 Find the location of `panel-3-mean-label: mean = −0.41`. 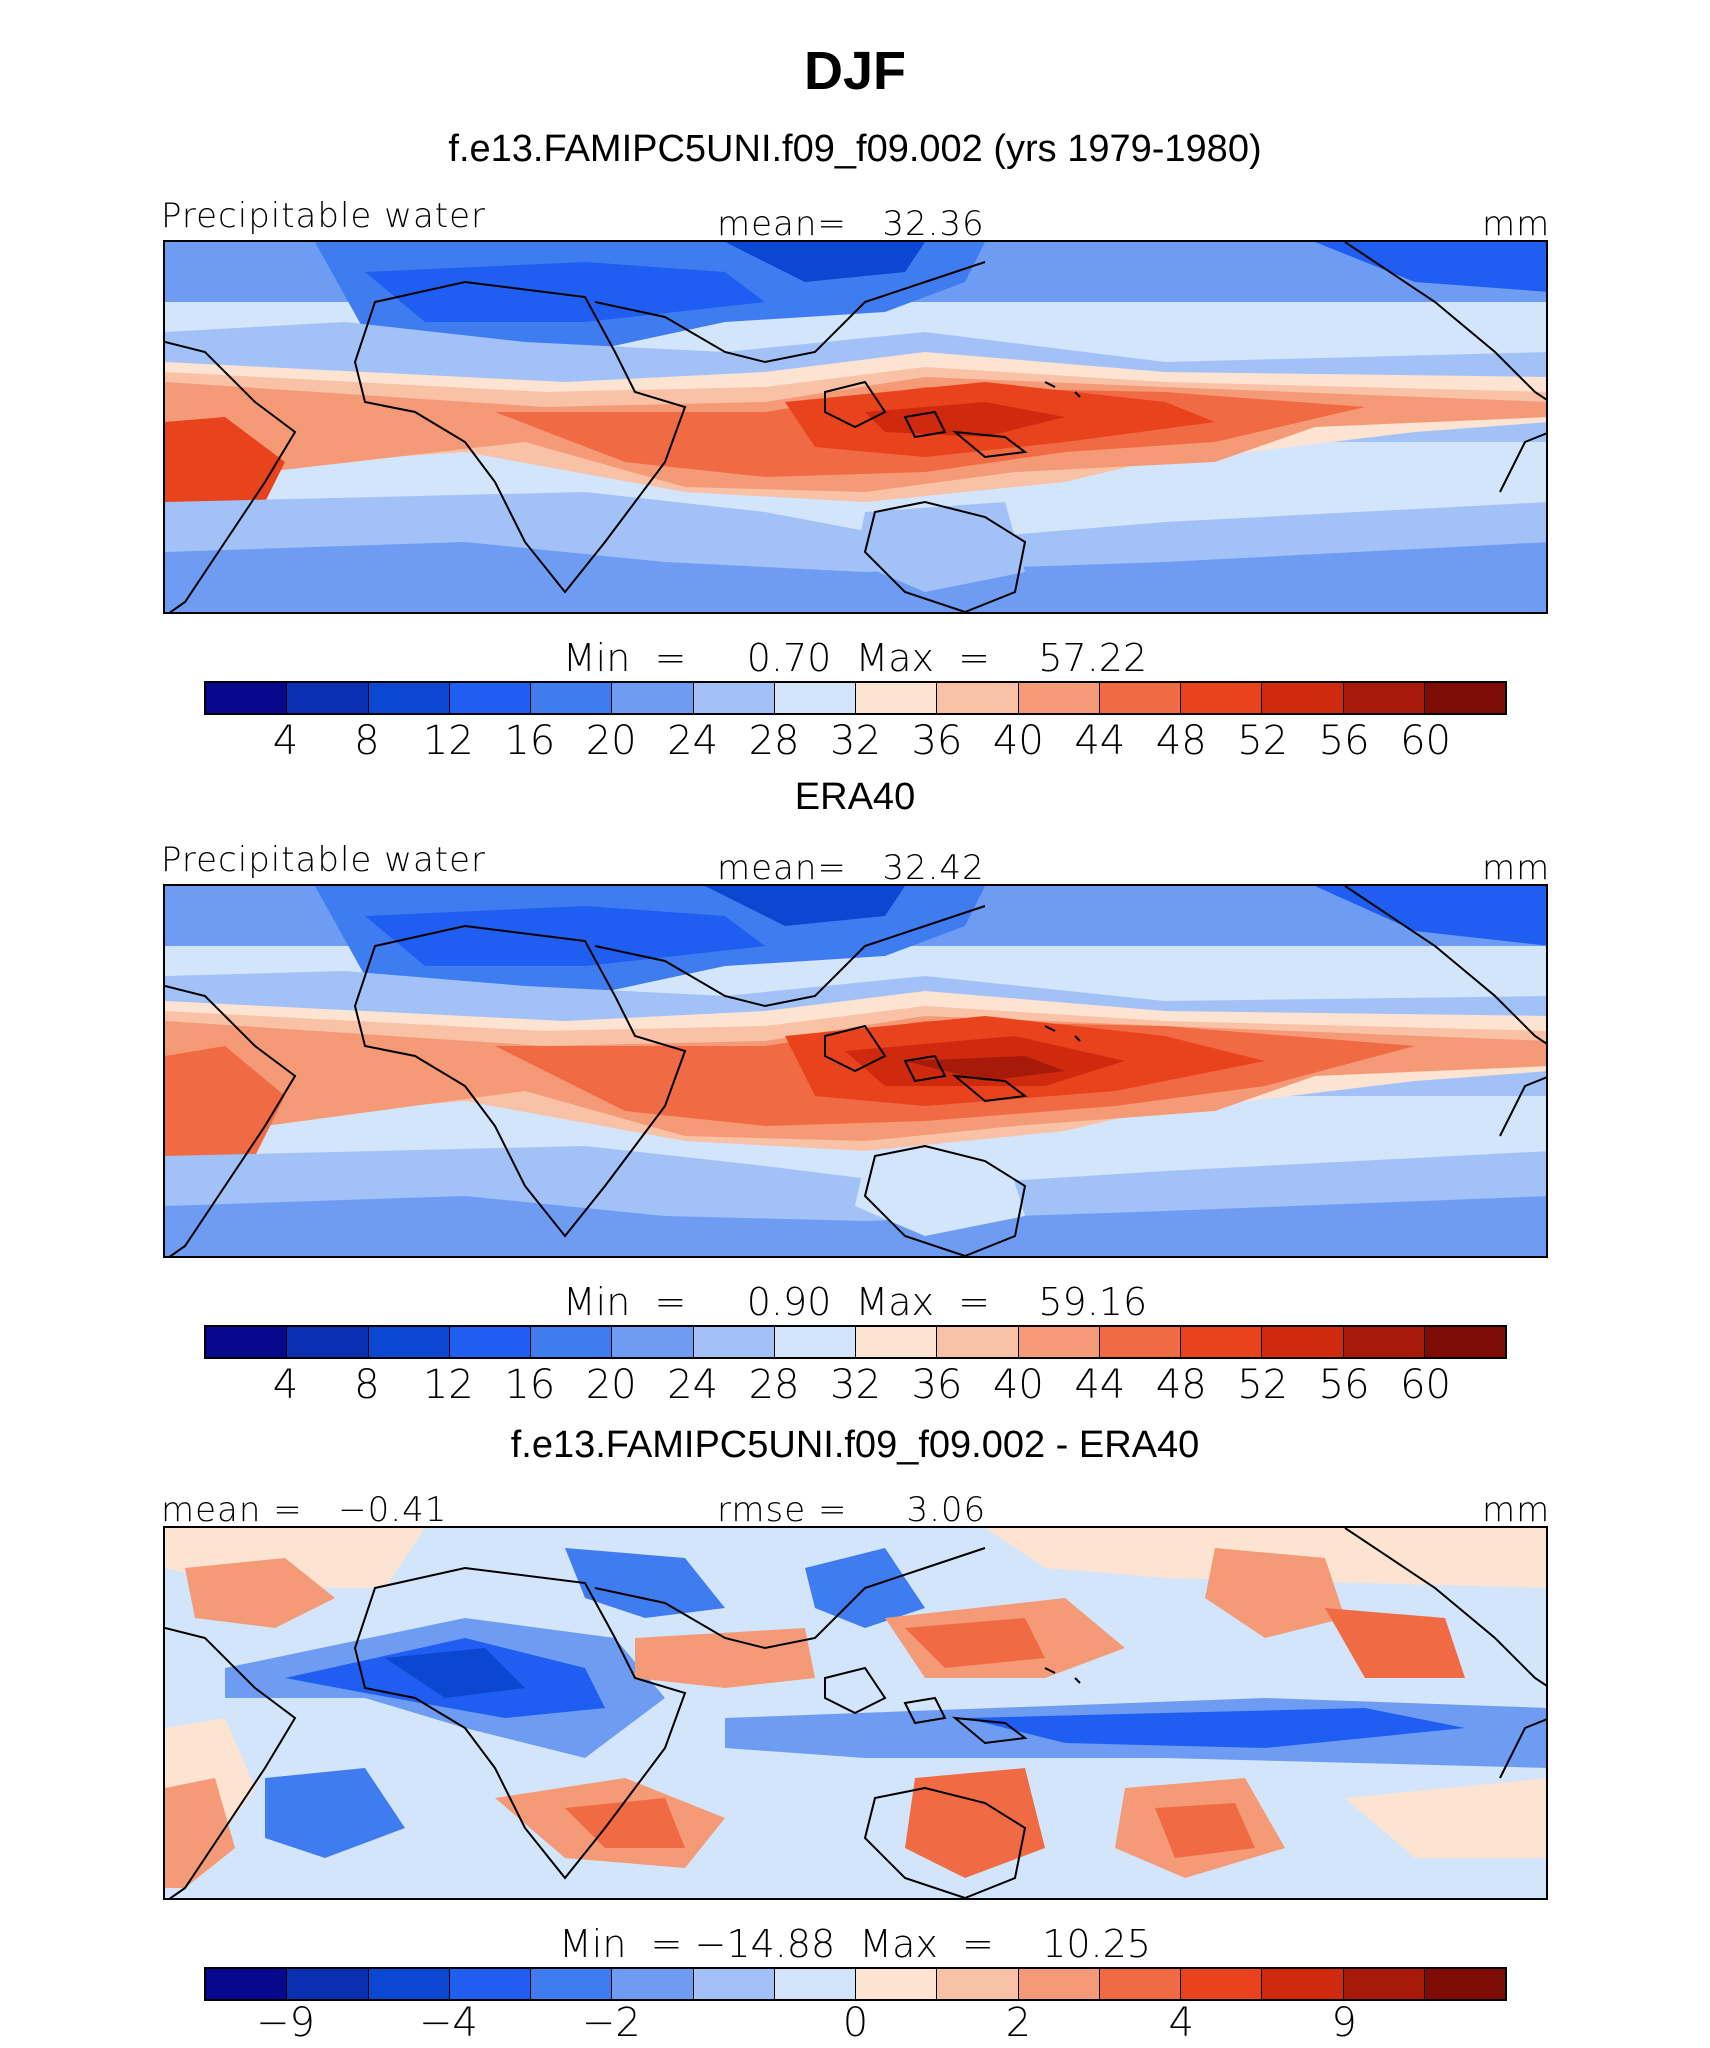

panel-3-mean-label: mean = −0.41 is located at coordinates (304, 1510).